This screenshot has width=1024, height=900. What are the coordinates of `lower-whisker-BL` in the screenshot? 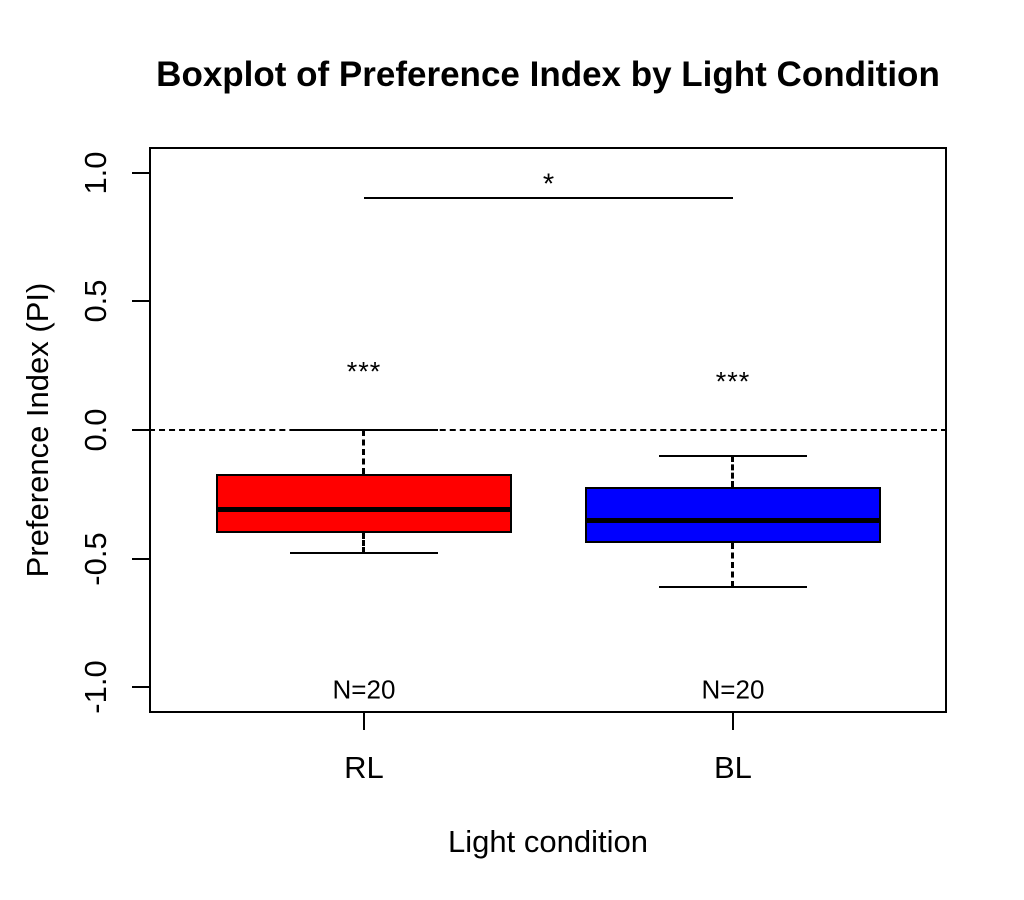 It's located at (733, 565).